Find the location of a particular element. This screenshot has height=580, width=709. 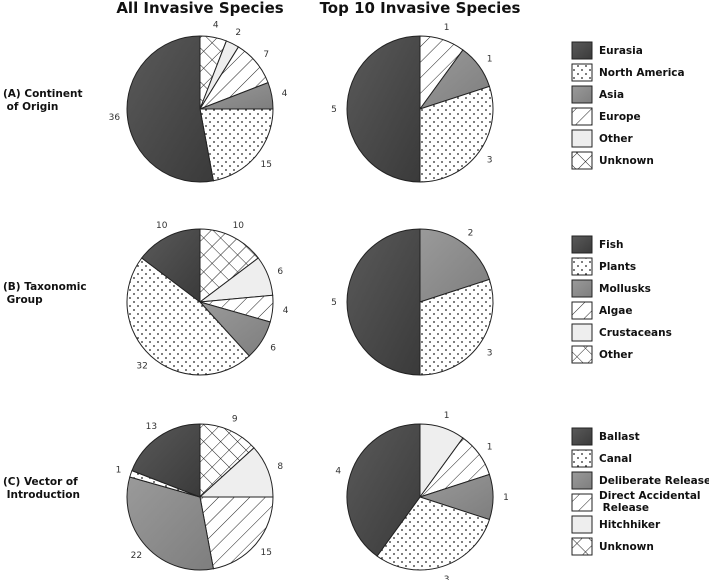

legend-label-line: Release is located at coordinates (624, 508).